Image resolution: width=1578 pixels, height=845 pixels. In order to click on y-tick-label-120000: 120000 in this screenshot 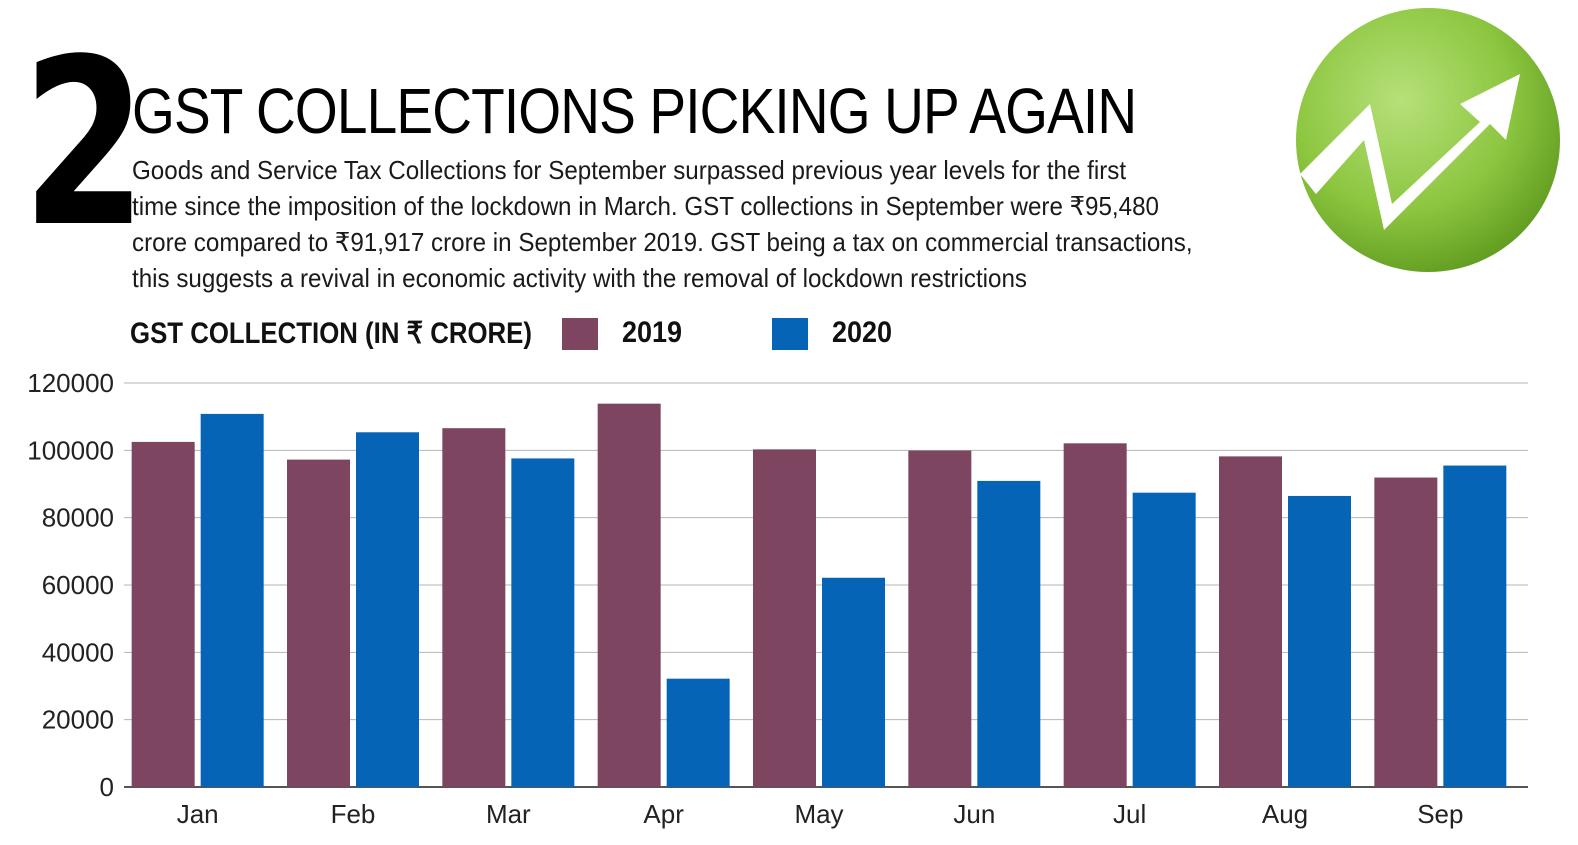, I will do `click(70, 383)`.